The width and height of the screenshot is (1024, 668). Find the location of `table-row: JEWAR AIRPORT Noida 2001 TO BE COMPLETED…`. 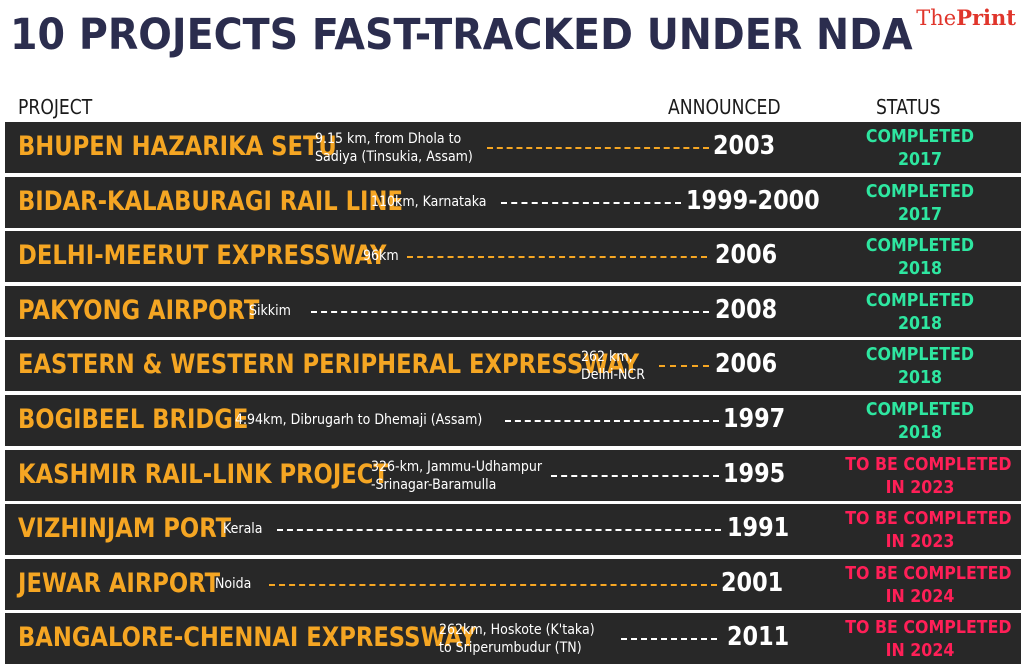

table-row: JEWAR AIRPORT Noida 2001 TO BE COMPLETED… is located at coordinates (513, 584).